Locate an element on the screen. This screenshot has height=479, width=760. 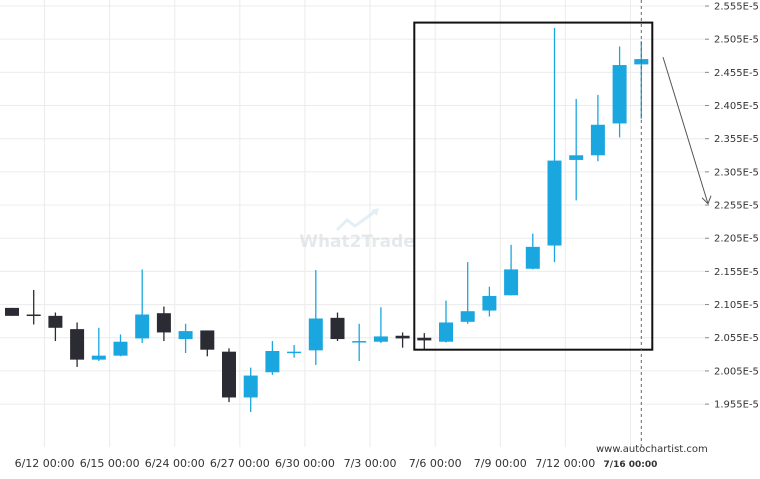
watermark-text: What2Trade is located at coordinates (357, 242).